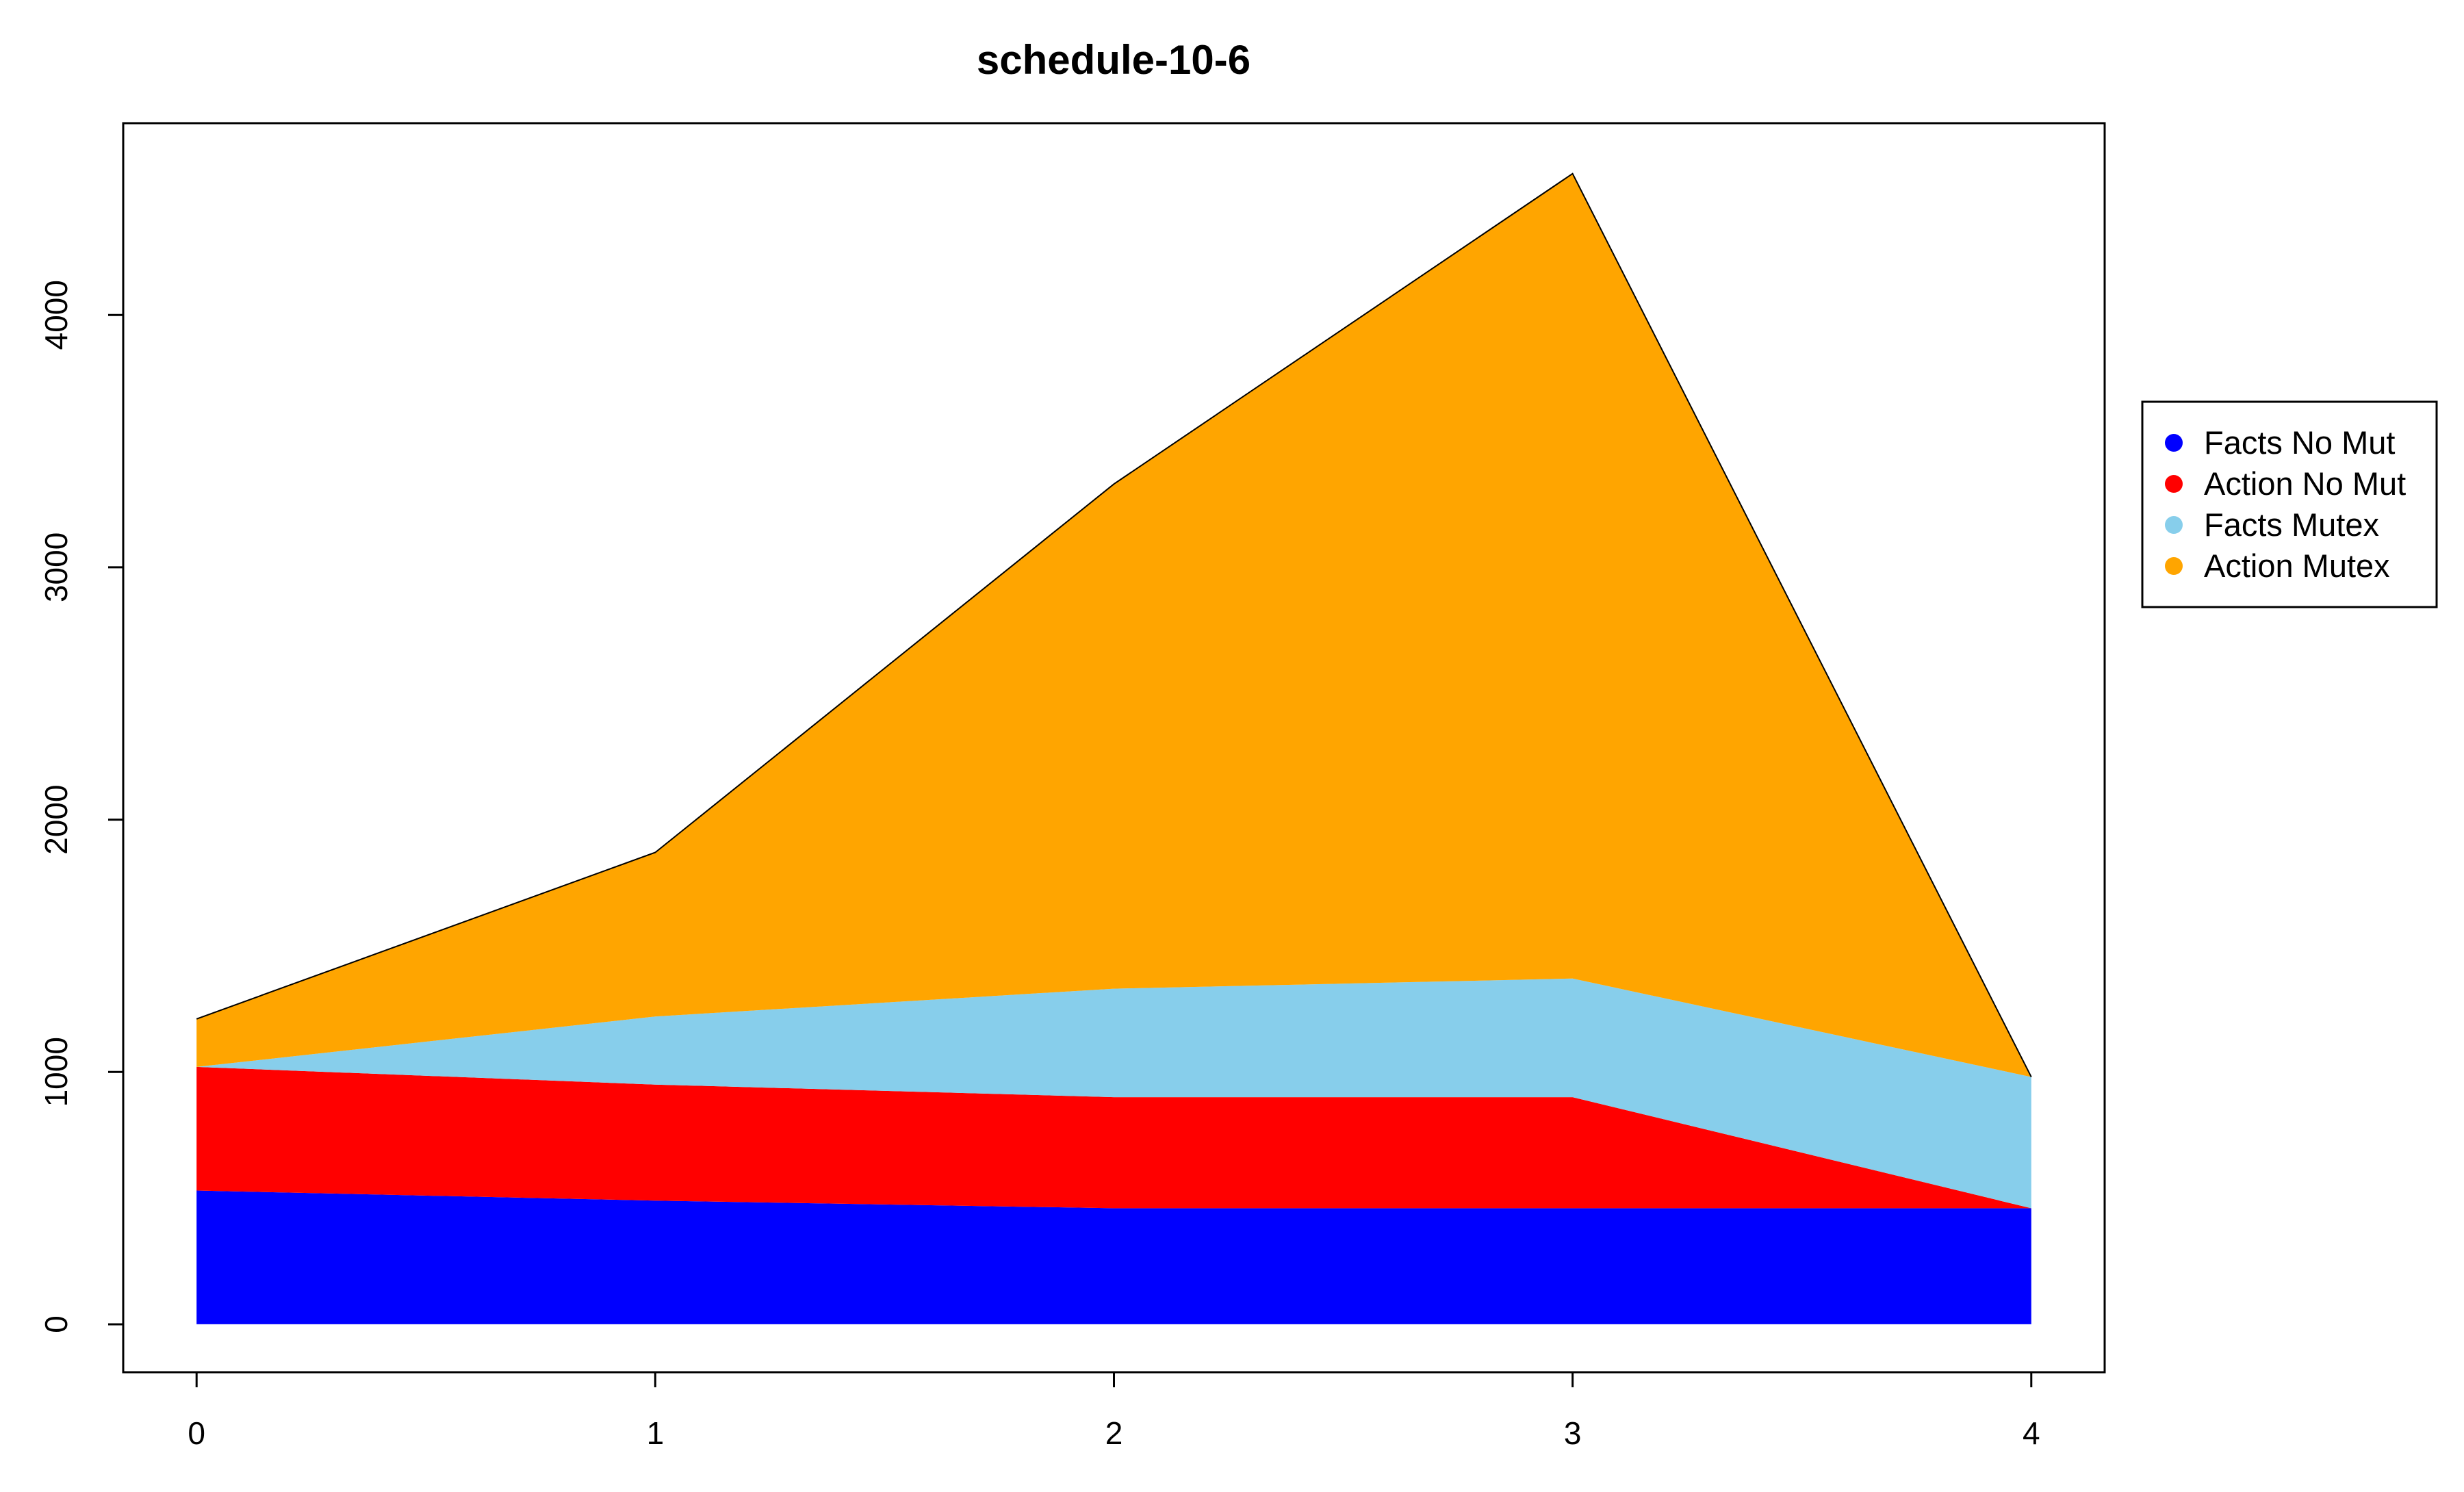 The height and width of the screenshot is (1492, 2464). Describe the element at coordinates (1573, 1433) in the screenshot. I see `x-tick-label: 3` at that location.